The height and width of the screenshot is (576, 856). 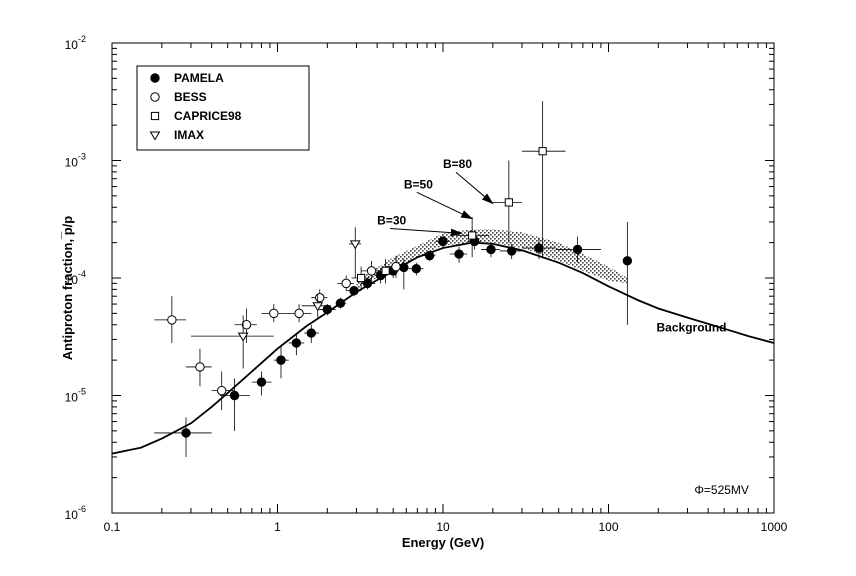 I want to click on x-axis-label: Energy (GeV), so click(x=443, y=542).